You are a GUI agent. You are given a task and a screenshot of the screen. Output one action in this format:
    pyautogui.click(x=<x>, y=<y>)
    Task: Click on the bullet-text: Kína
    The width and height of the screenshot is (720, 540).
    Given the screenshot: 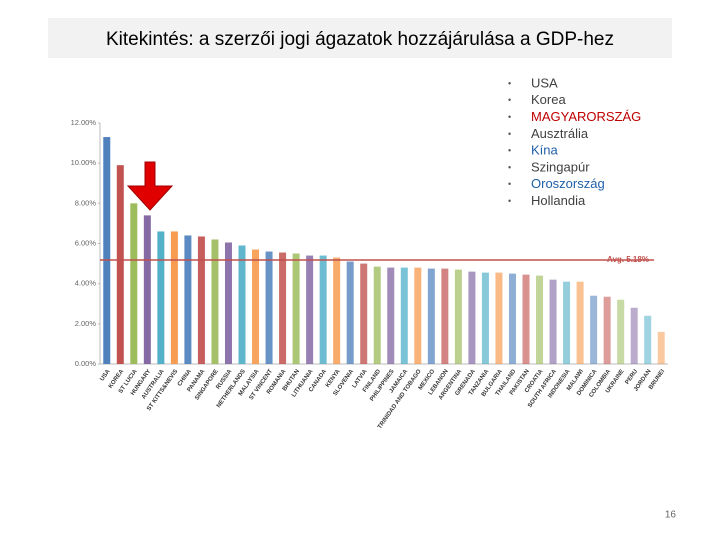 What is the action you would take?
    pyautogui.click(x=545, y=150)
    